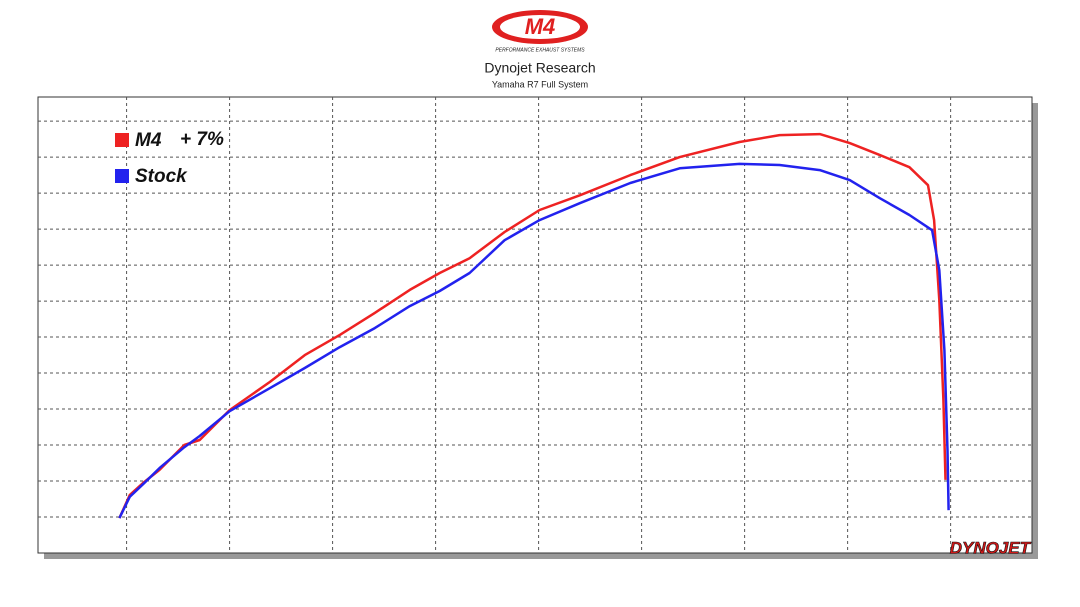 The height and width of the screenshot is (607, 1080). What do you see at coordinates (148, 140) in the screenshot?
I see `legend-label: M4` at bounding box center [148, 140].